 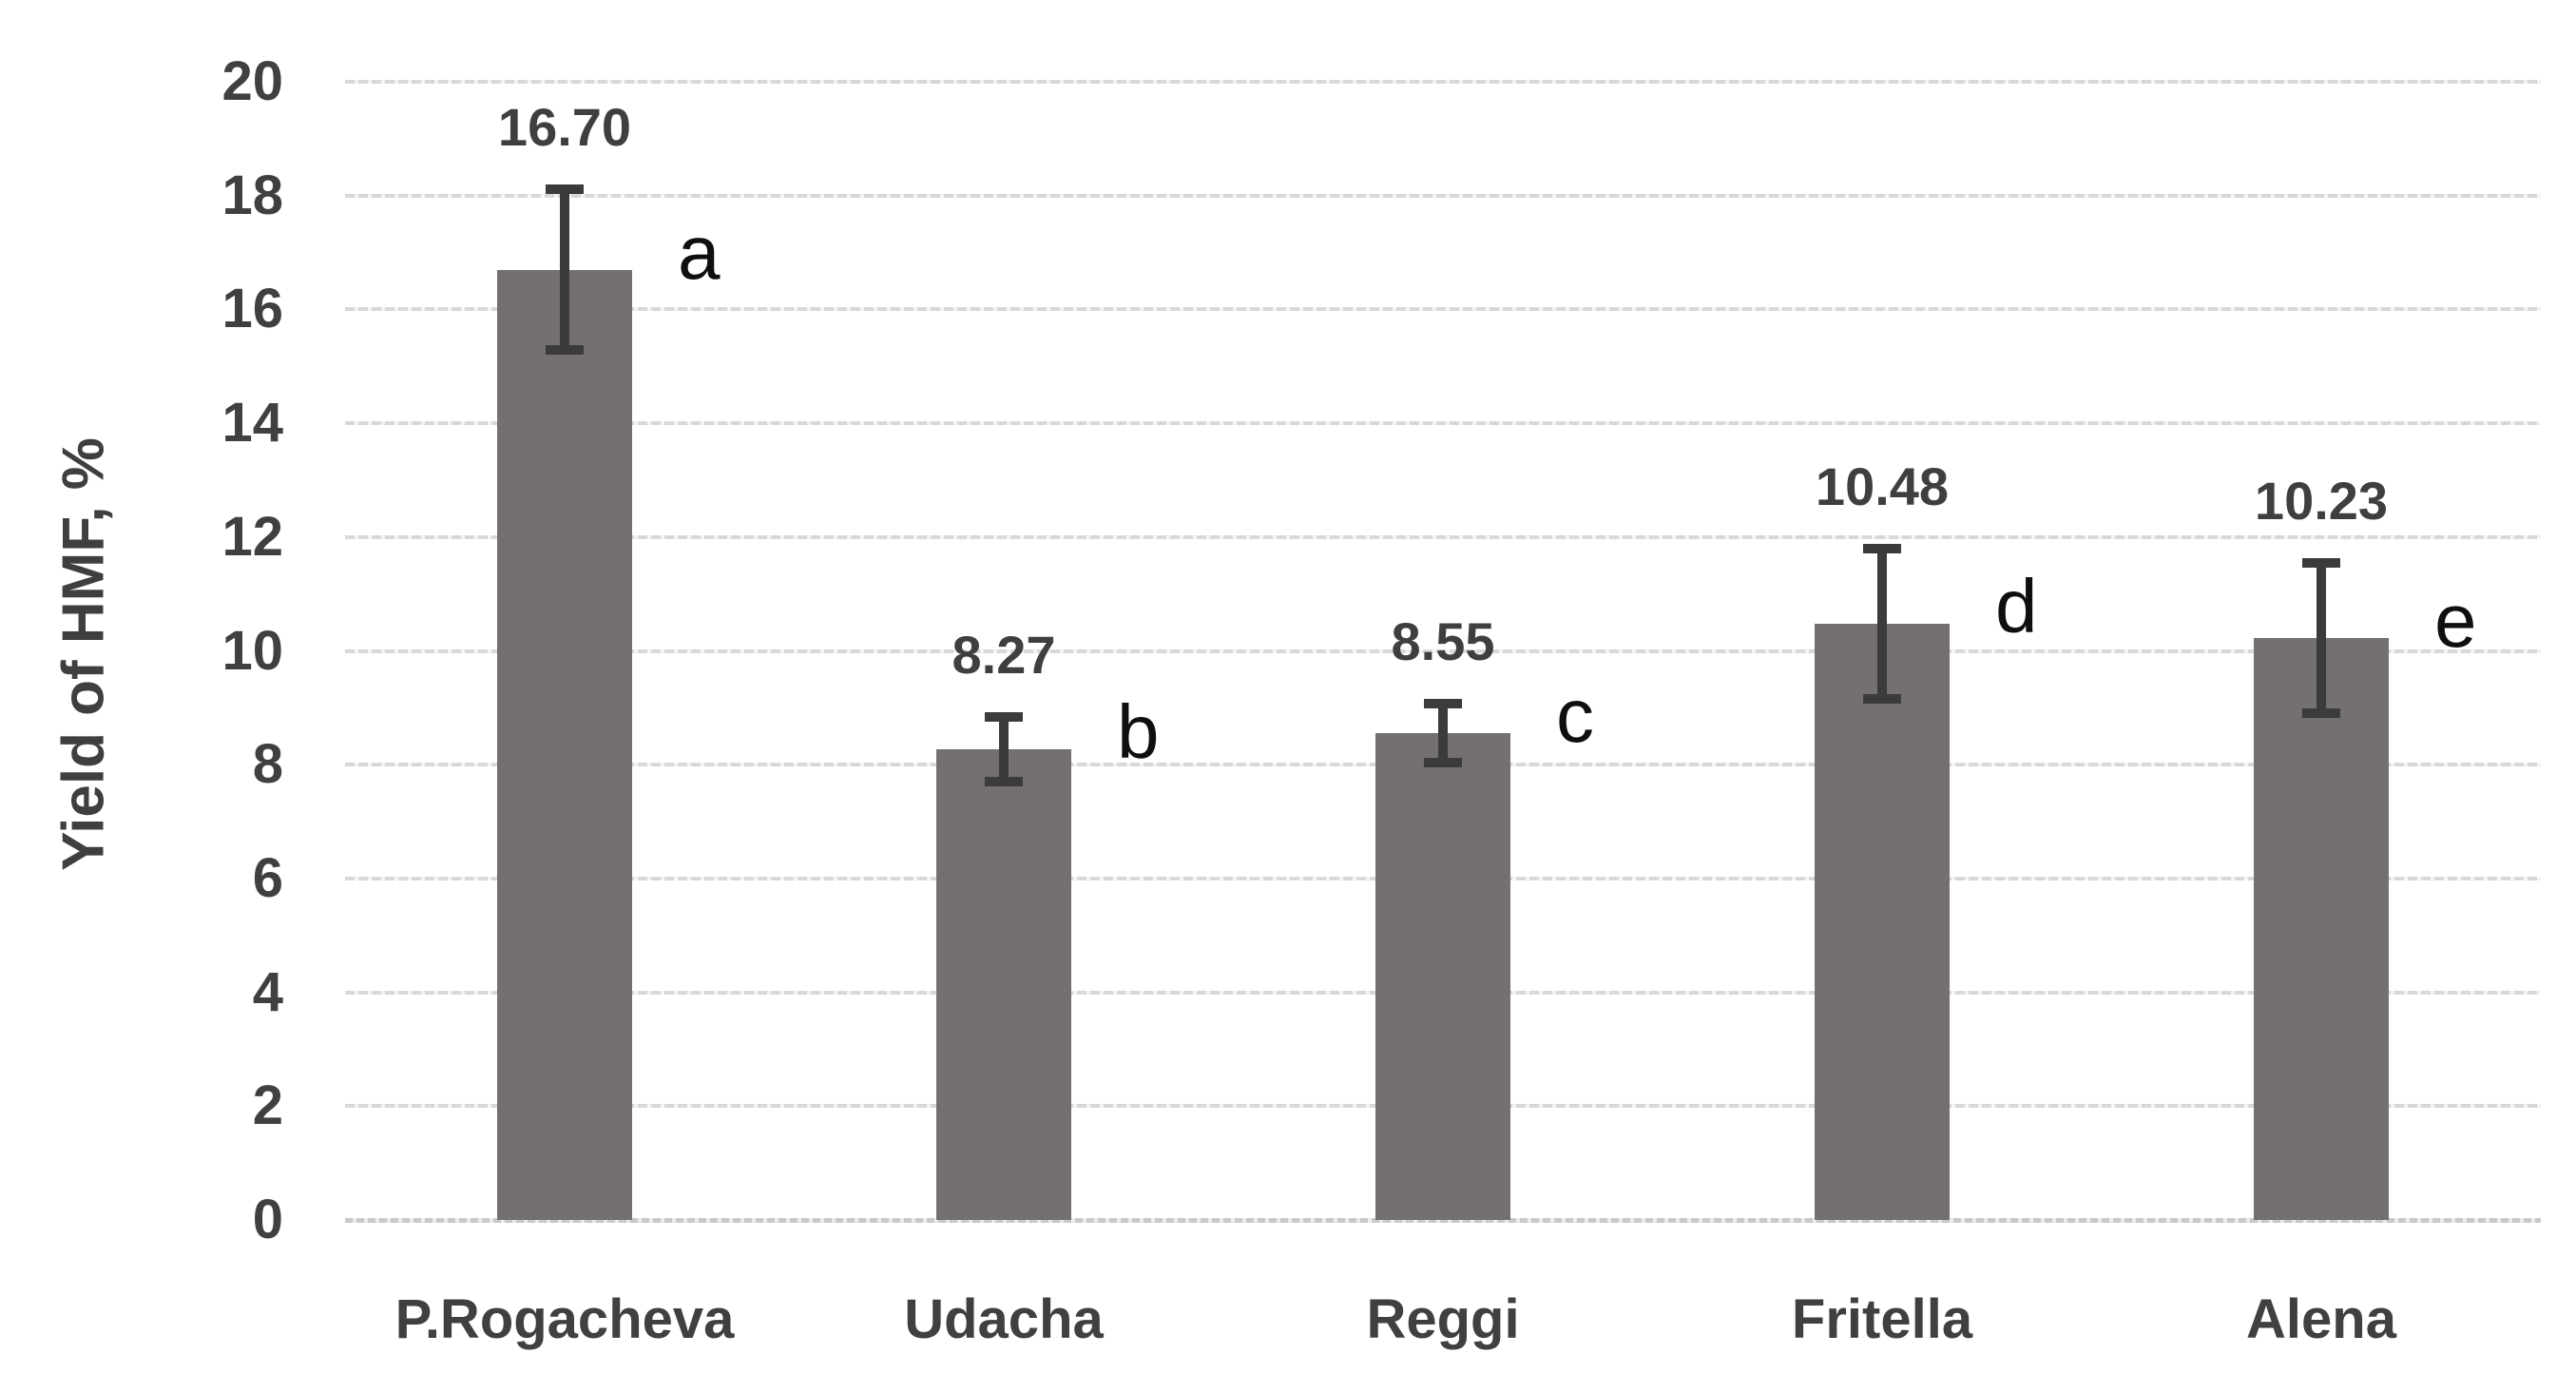 I want to click on y-tick-label: 10, so click(x=252, y=650).